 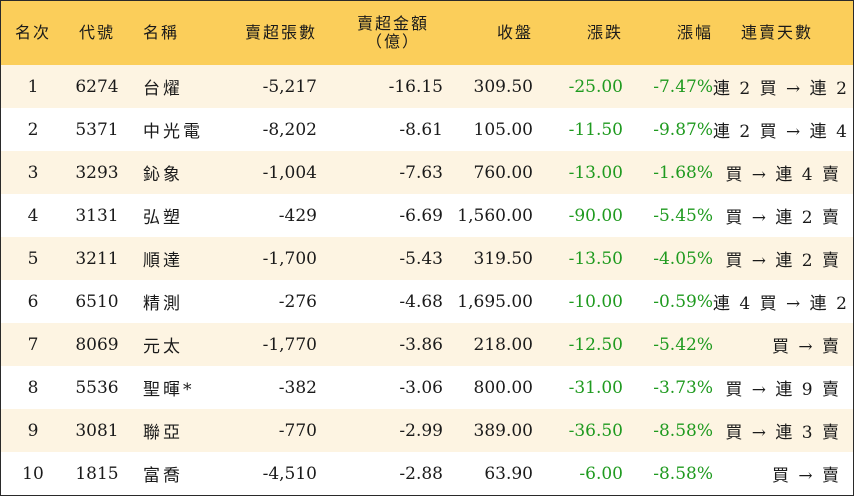 I want to click on cell-net-sell-amount: -5.43, so click(x=421, y=258).